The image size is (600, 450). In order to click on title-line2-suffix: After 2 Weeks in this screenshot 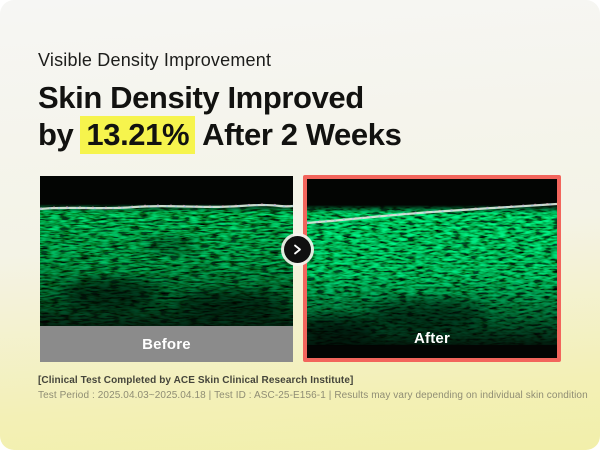, I will do `click(302, 134)`.